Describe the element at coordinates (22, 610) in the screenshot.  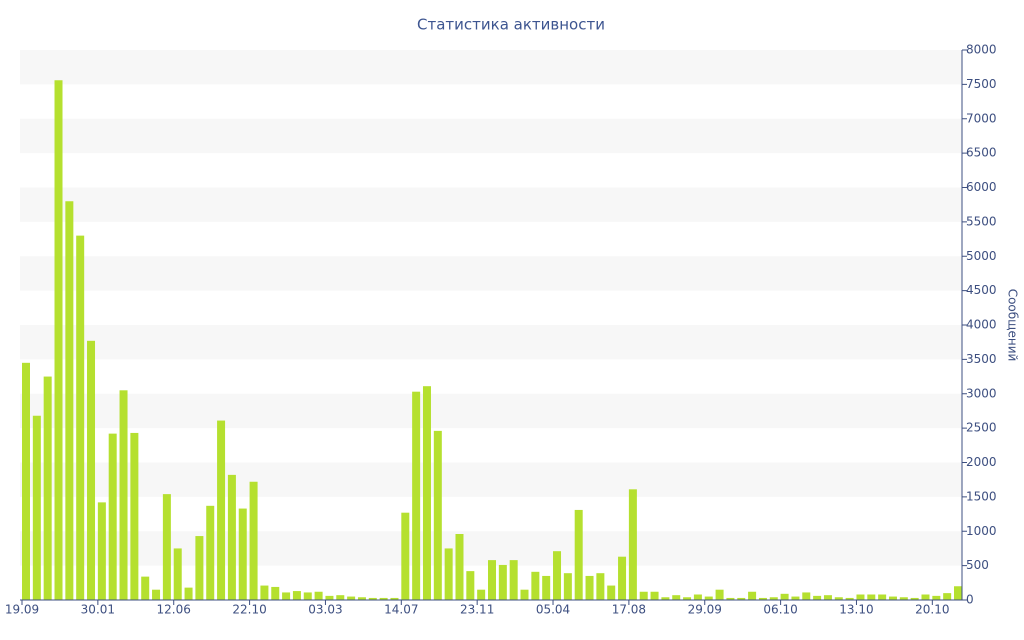
I see `x-tick-label: 19.09` at that location.